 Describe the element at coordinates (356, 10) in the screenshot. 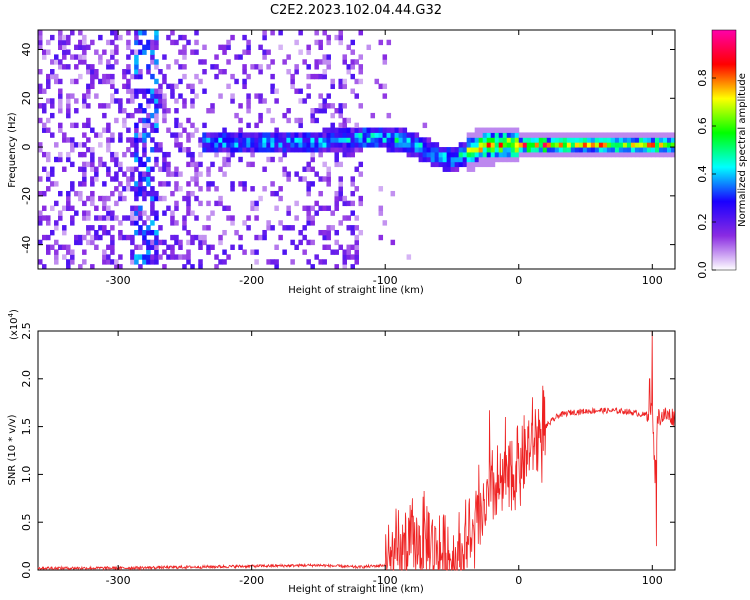

I see `chart-title: C2E2.2023.102.04.44.G32` at that location.